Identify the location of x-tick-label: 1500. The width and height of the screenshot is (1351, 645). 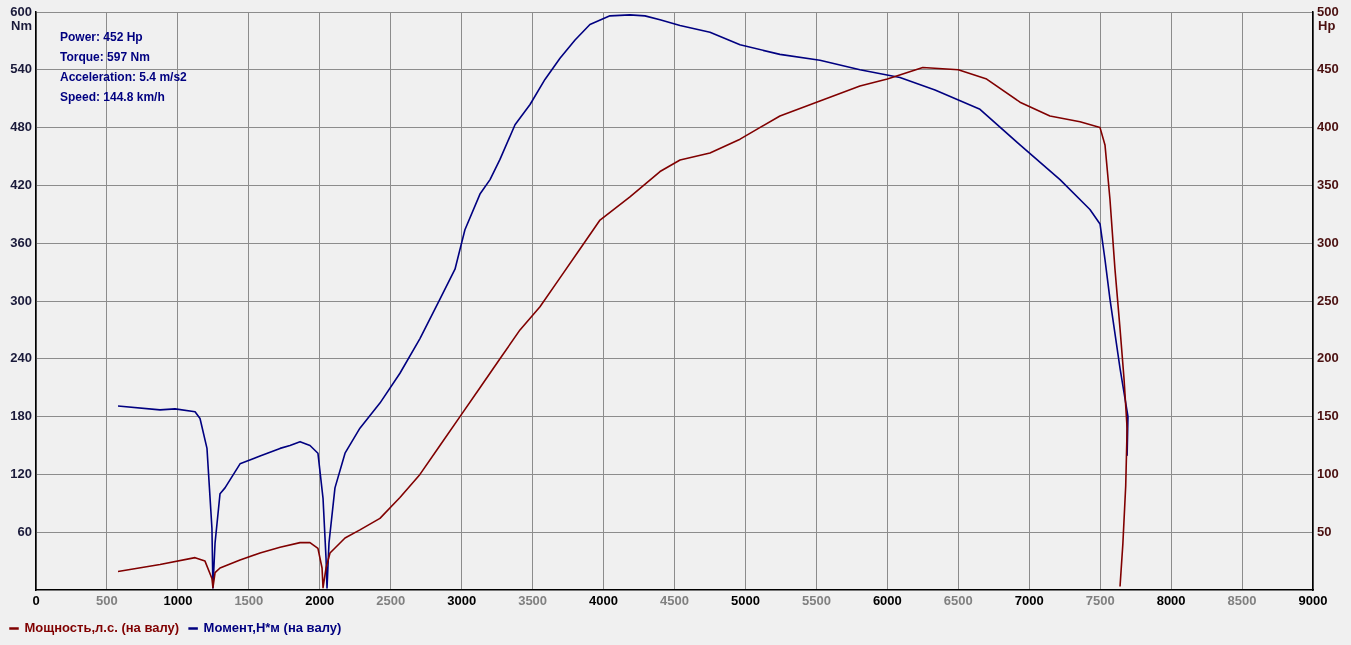
(249, 601).